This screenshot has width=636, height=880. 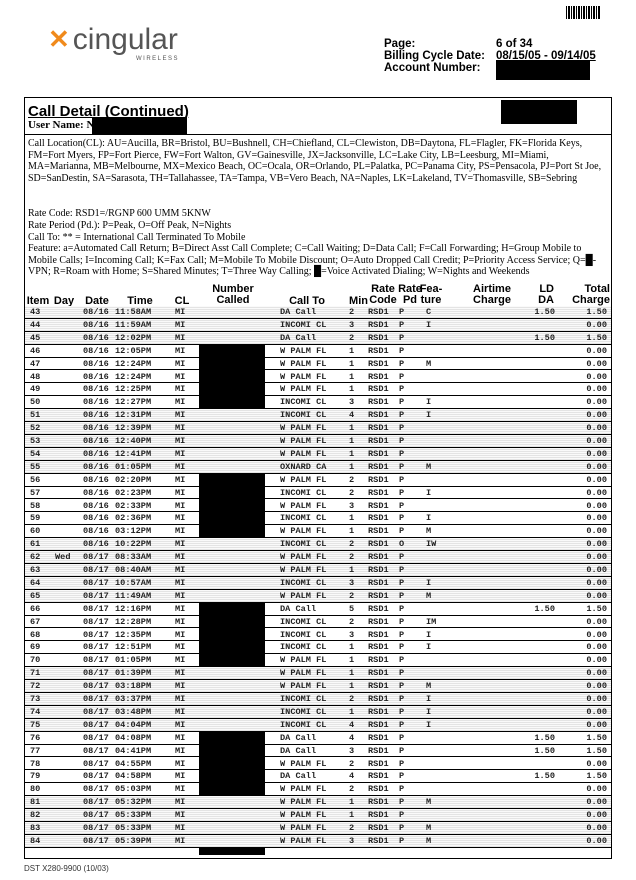 I want to click on redacted-account-number, so click(x=543, y=70).